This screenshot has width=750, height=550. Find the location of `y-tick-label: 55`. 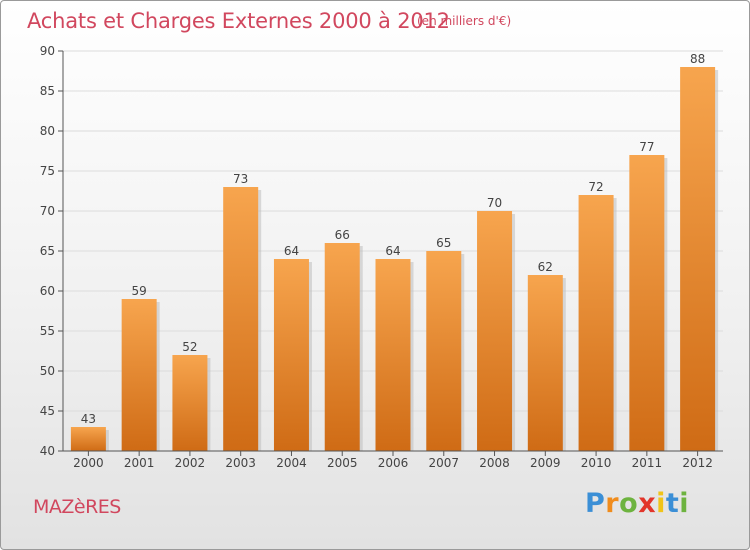

y-tick-label: 55 is located at coordinates (47, 331).